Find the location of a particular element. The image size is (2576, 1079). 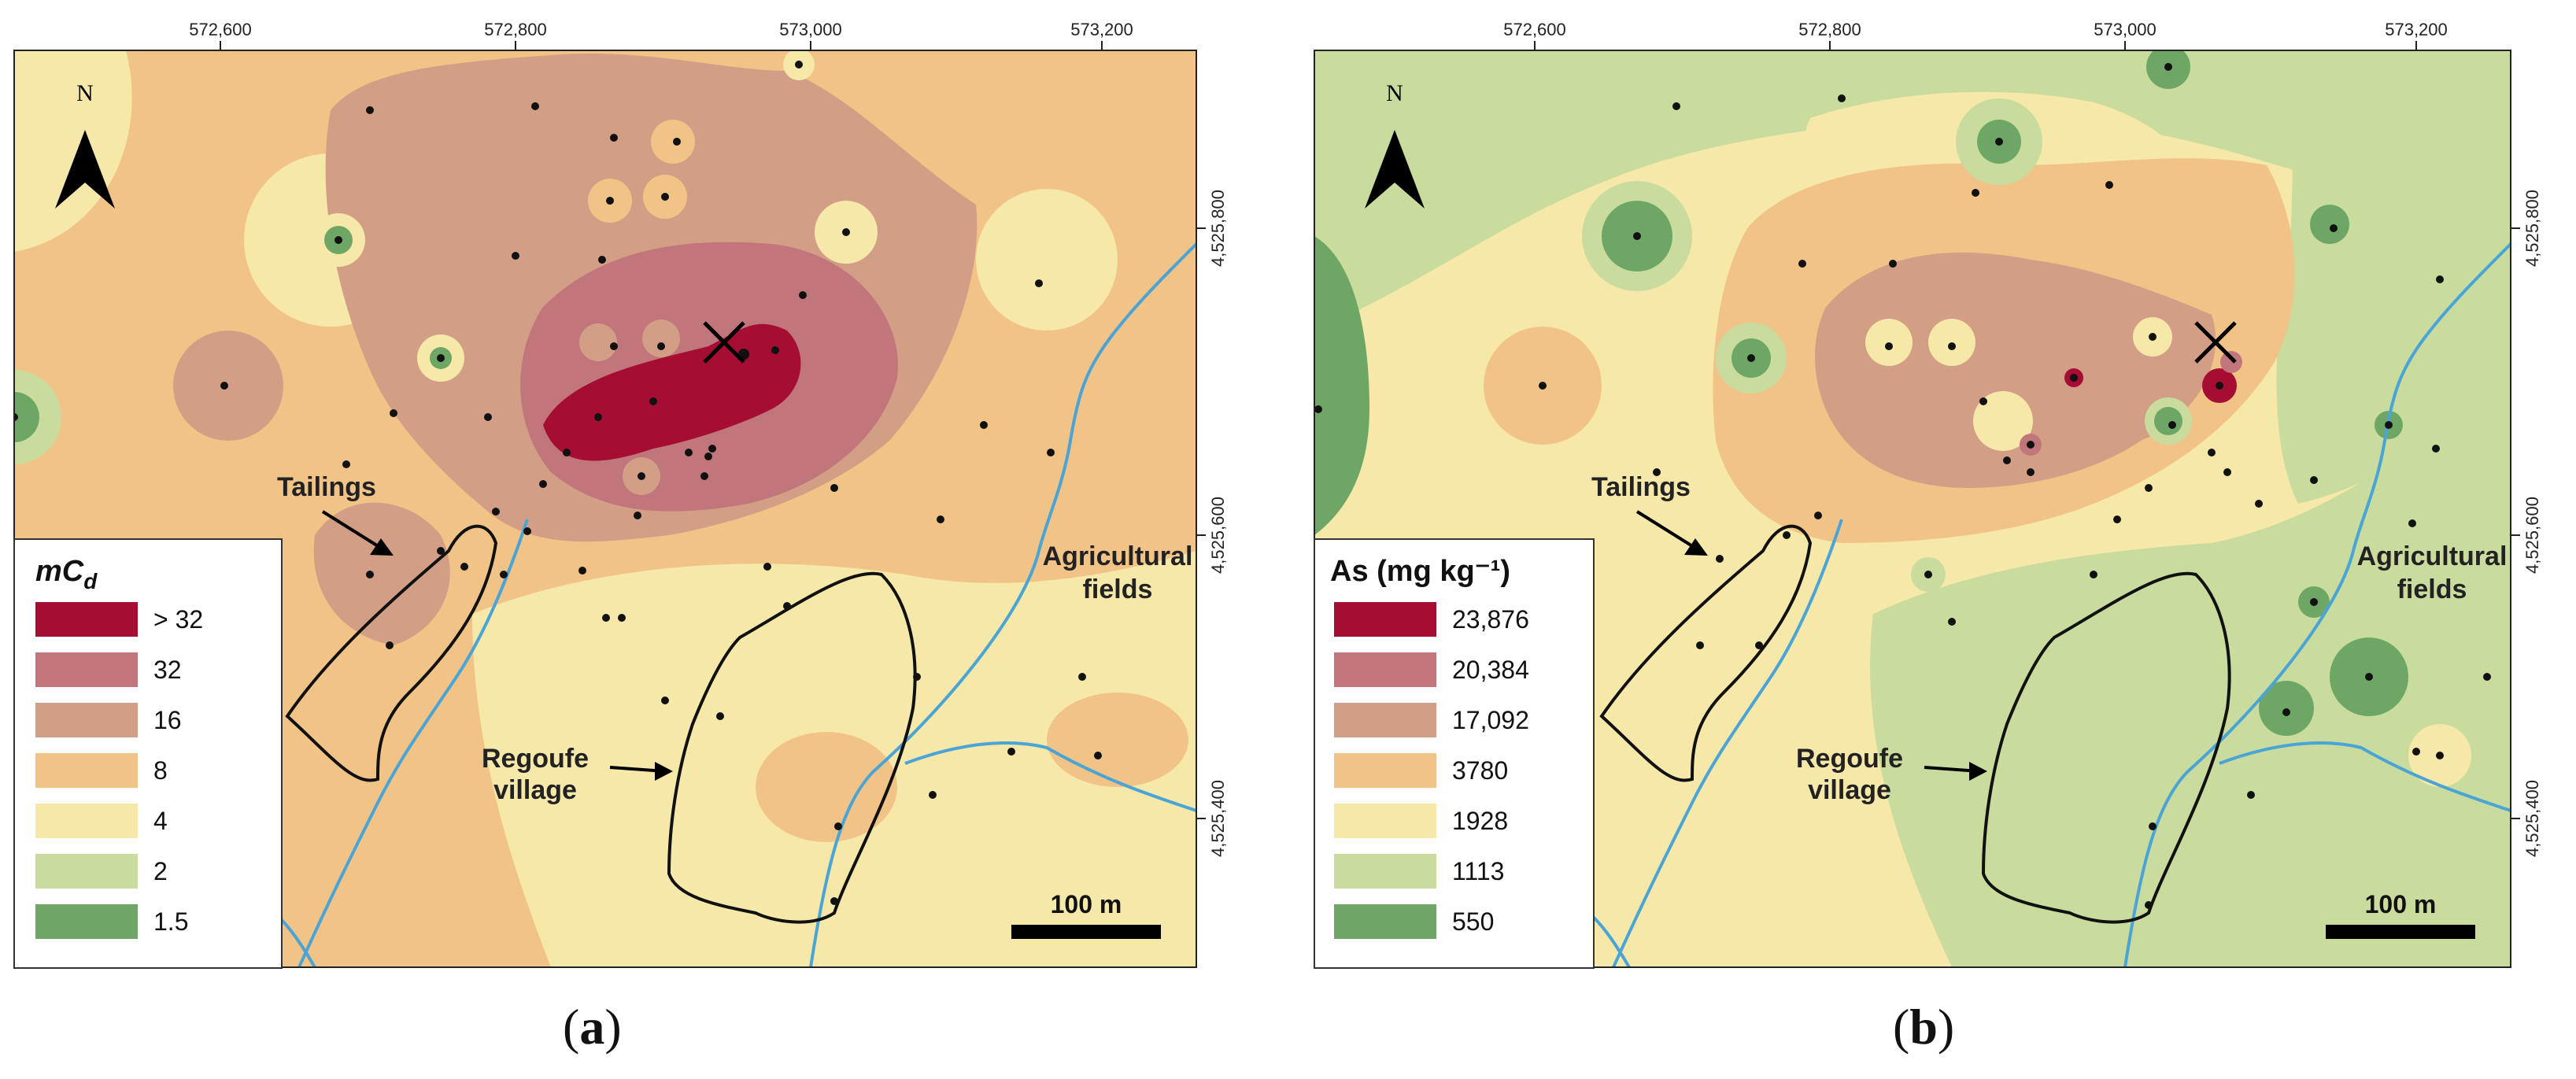

legend-label: 3780 is located at coordinates (1480, 770).